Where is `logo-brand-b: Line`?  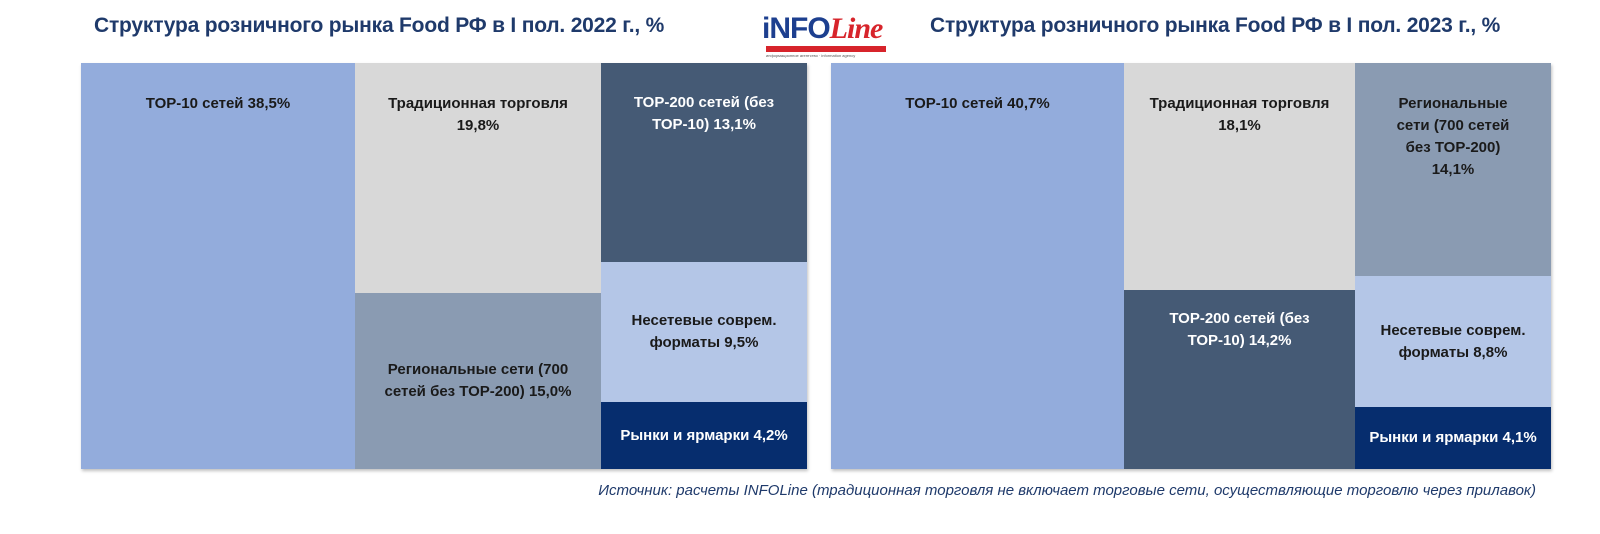
logo-brand-b: Line is located at coordinates (856, 28).